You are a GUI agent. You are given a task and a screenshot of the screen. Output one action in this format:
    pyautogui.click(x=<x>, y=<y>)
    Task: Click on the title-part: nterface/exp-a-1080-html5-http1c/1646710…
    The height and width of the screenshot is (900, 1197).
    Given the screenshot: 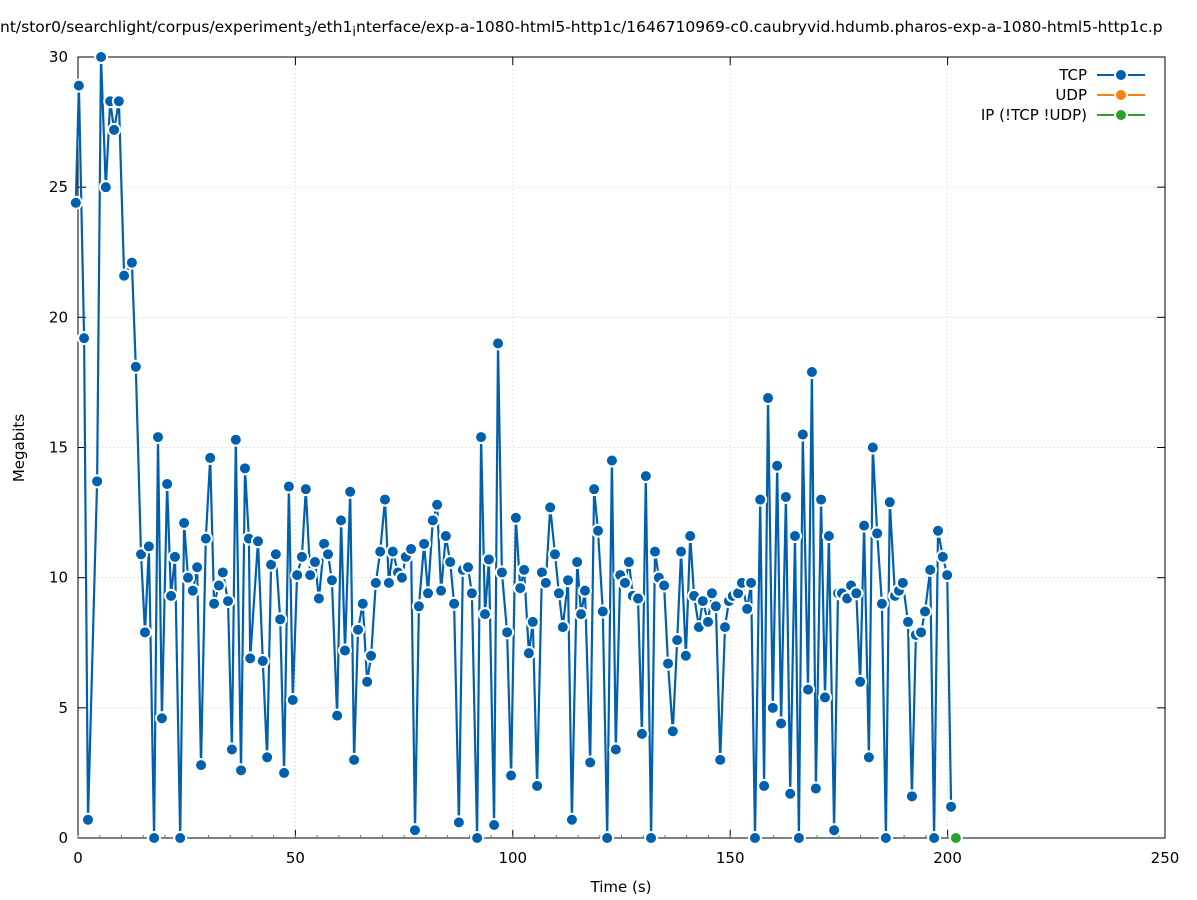 What is the action you would take?
    pyautogui.click(x=759, y=27)
    